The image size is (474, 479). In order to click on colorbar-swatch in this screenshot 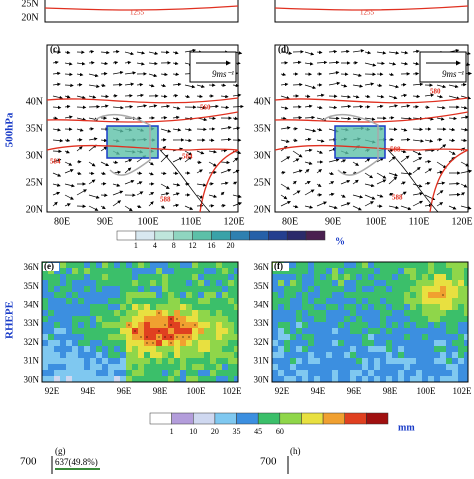, I will do `click(183, 235)`.